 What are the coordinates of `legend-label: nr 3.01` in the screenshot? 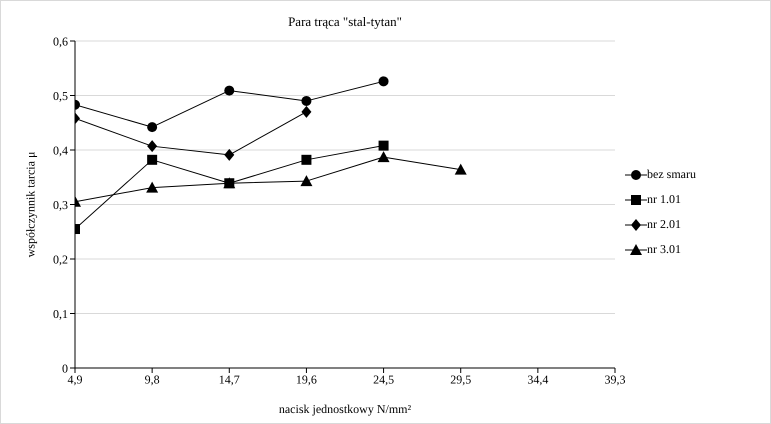 It's located at (664, 249).